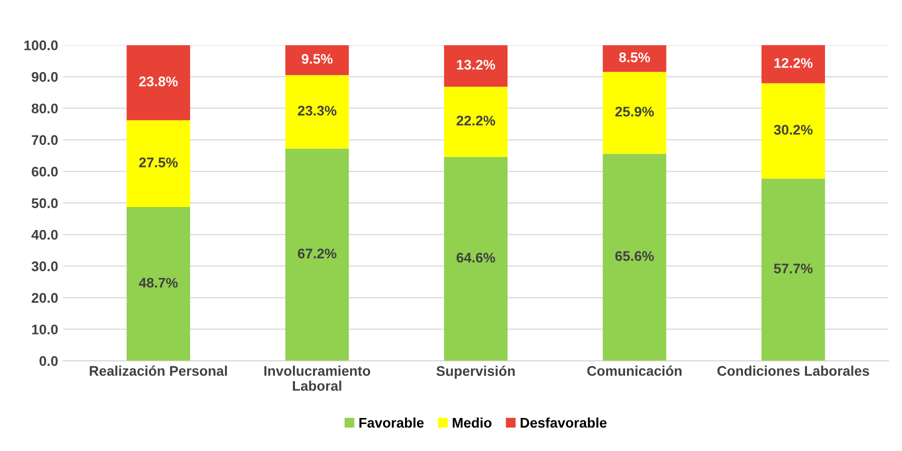 Image resolution: width=902 pixels, height=451 pixels. What do you see at coordinates (472, 423) in the screenshot?
I see `legend-label: Medio` at bounding box center [472, 423].